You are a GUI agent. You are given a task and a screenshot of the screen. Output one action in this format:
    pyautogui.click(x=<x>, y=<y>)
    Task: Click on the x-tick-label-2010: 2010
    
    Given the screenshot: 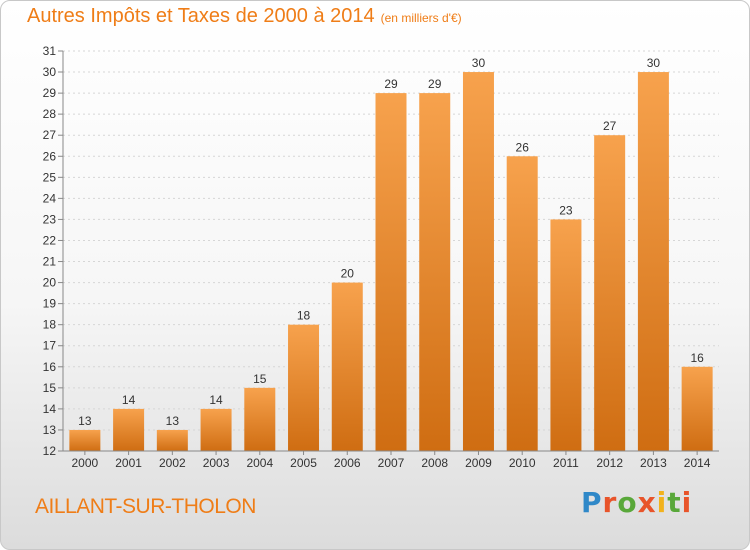 What is the action you would take?
    pyautogui.click(x=522, y=463)
    